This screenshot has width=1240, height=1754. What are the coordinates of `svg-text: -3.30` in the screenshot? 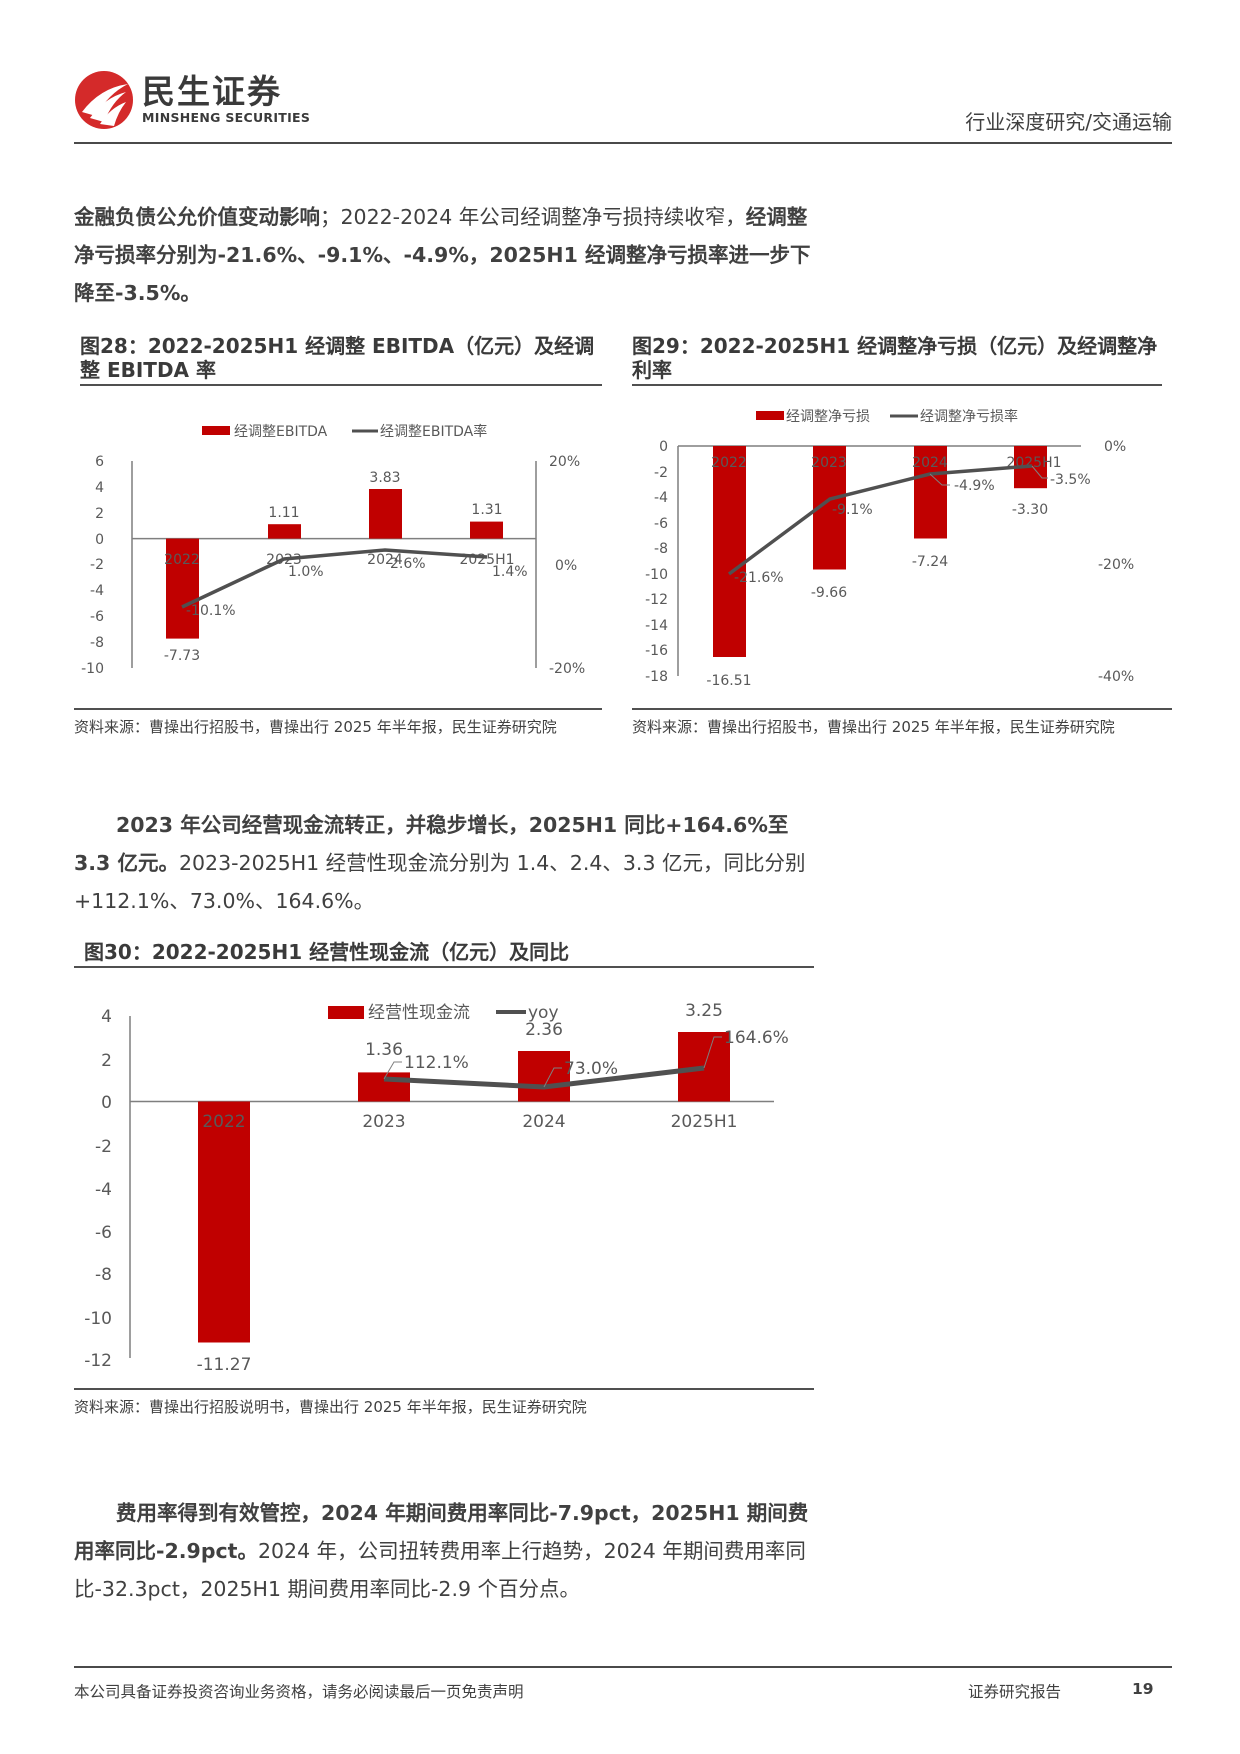 It's located at (1030, 510).